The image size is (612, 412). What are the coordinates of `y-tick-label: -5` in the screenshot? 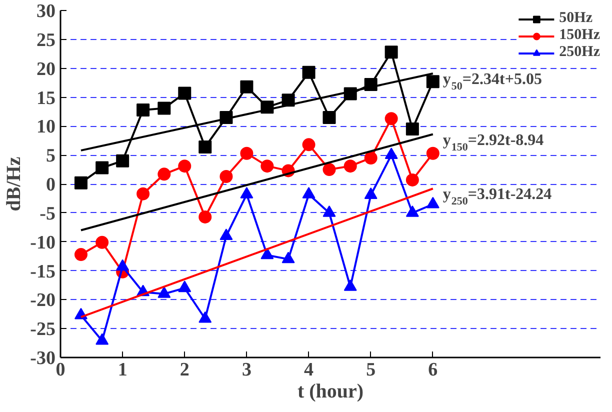 It's located at (48, 213).